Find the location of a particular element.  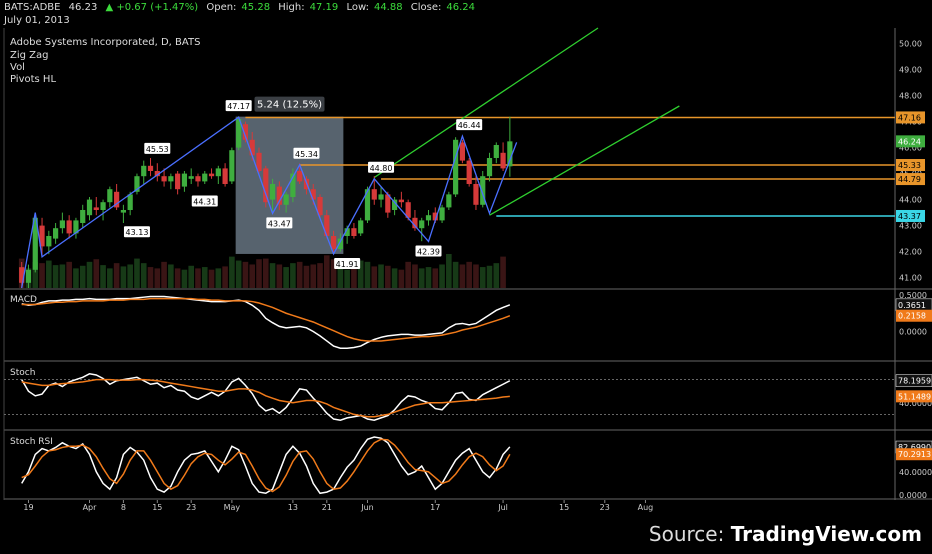

study-vol: Vol is located at coordinates (17, 67).